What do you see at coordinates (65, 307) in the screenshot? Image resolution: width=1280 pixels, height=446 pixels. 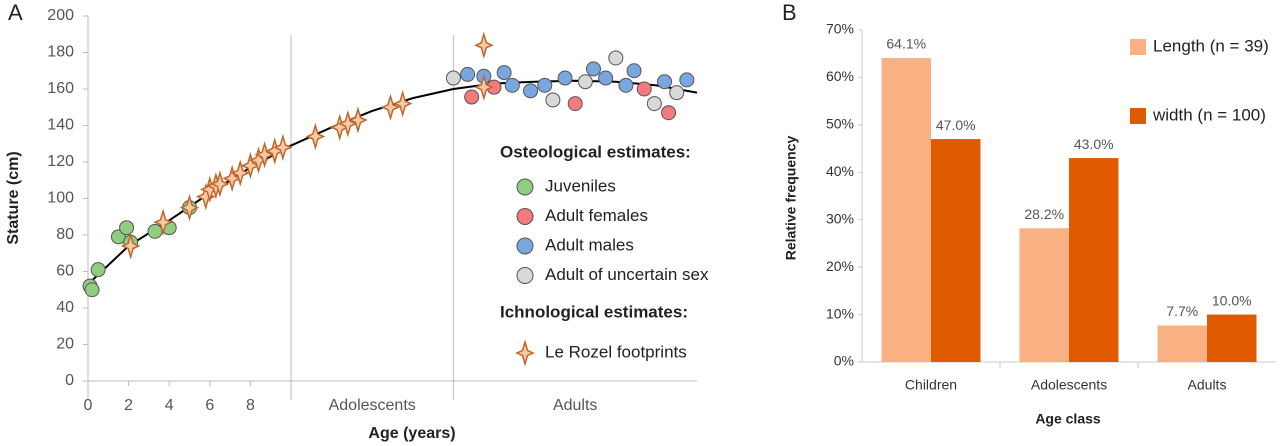 I see `y-tick-label: 40` at bounding box center [65, 307].